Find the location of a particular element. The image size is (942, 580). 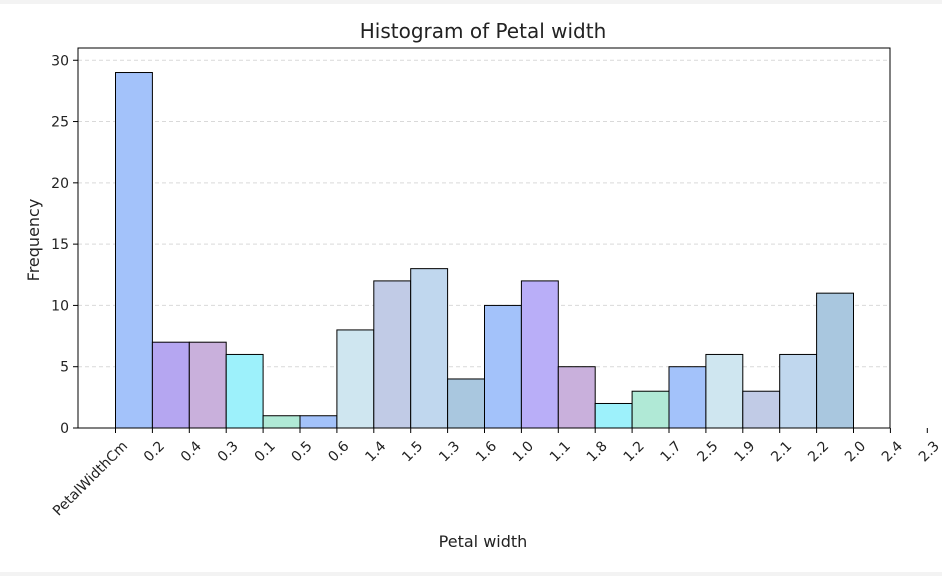

top-divider is located at coordinates (471, 2).